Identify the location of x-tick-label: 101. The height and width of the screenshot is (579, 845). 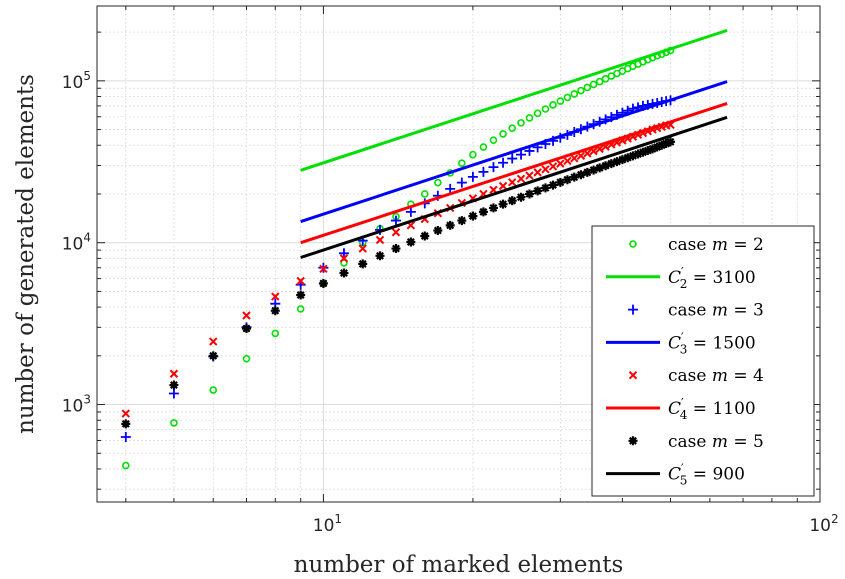
(327, 524).